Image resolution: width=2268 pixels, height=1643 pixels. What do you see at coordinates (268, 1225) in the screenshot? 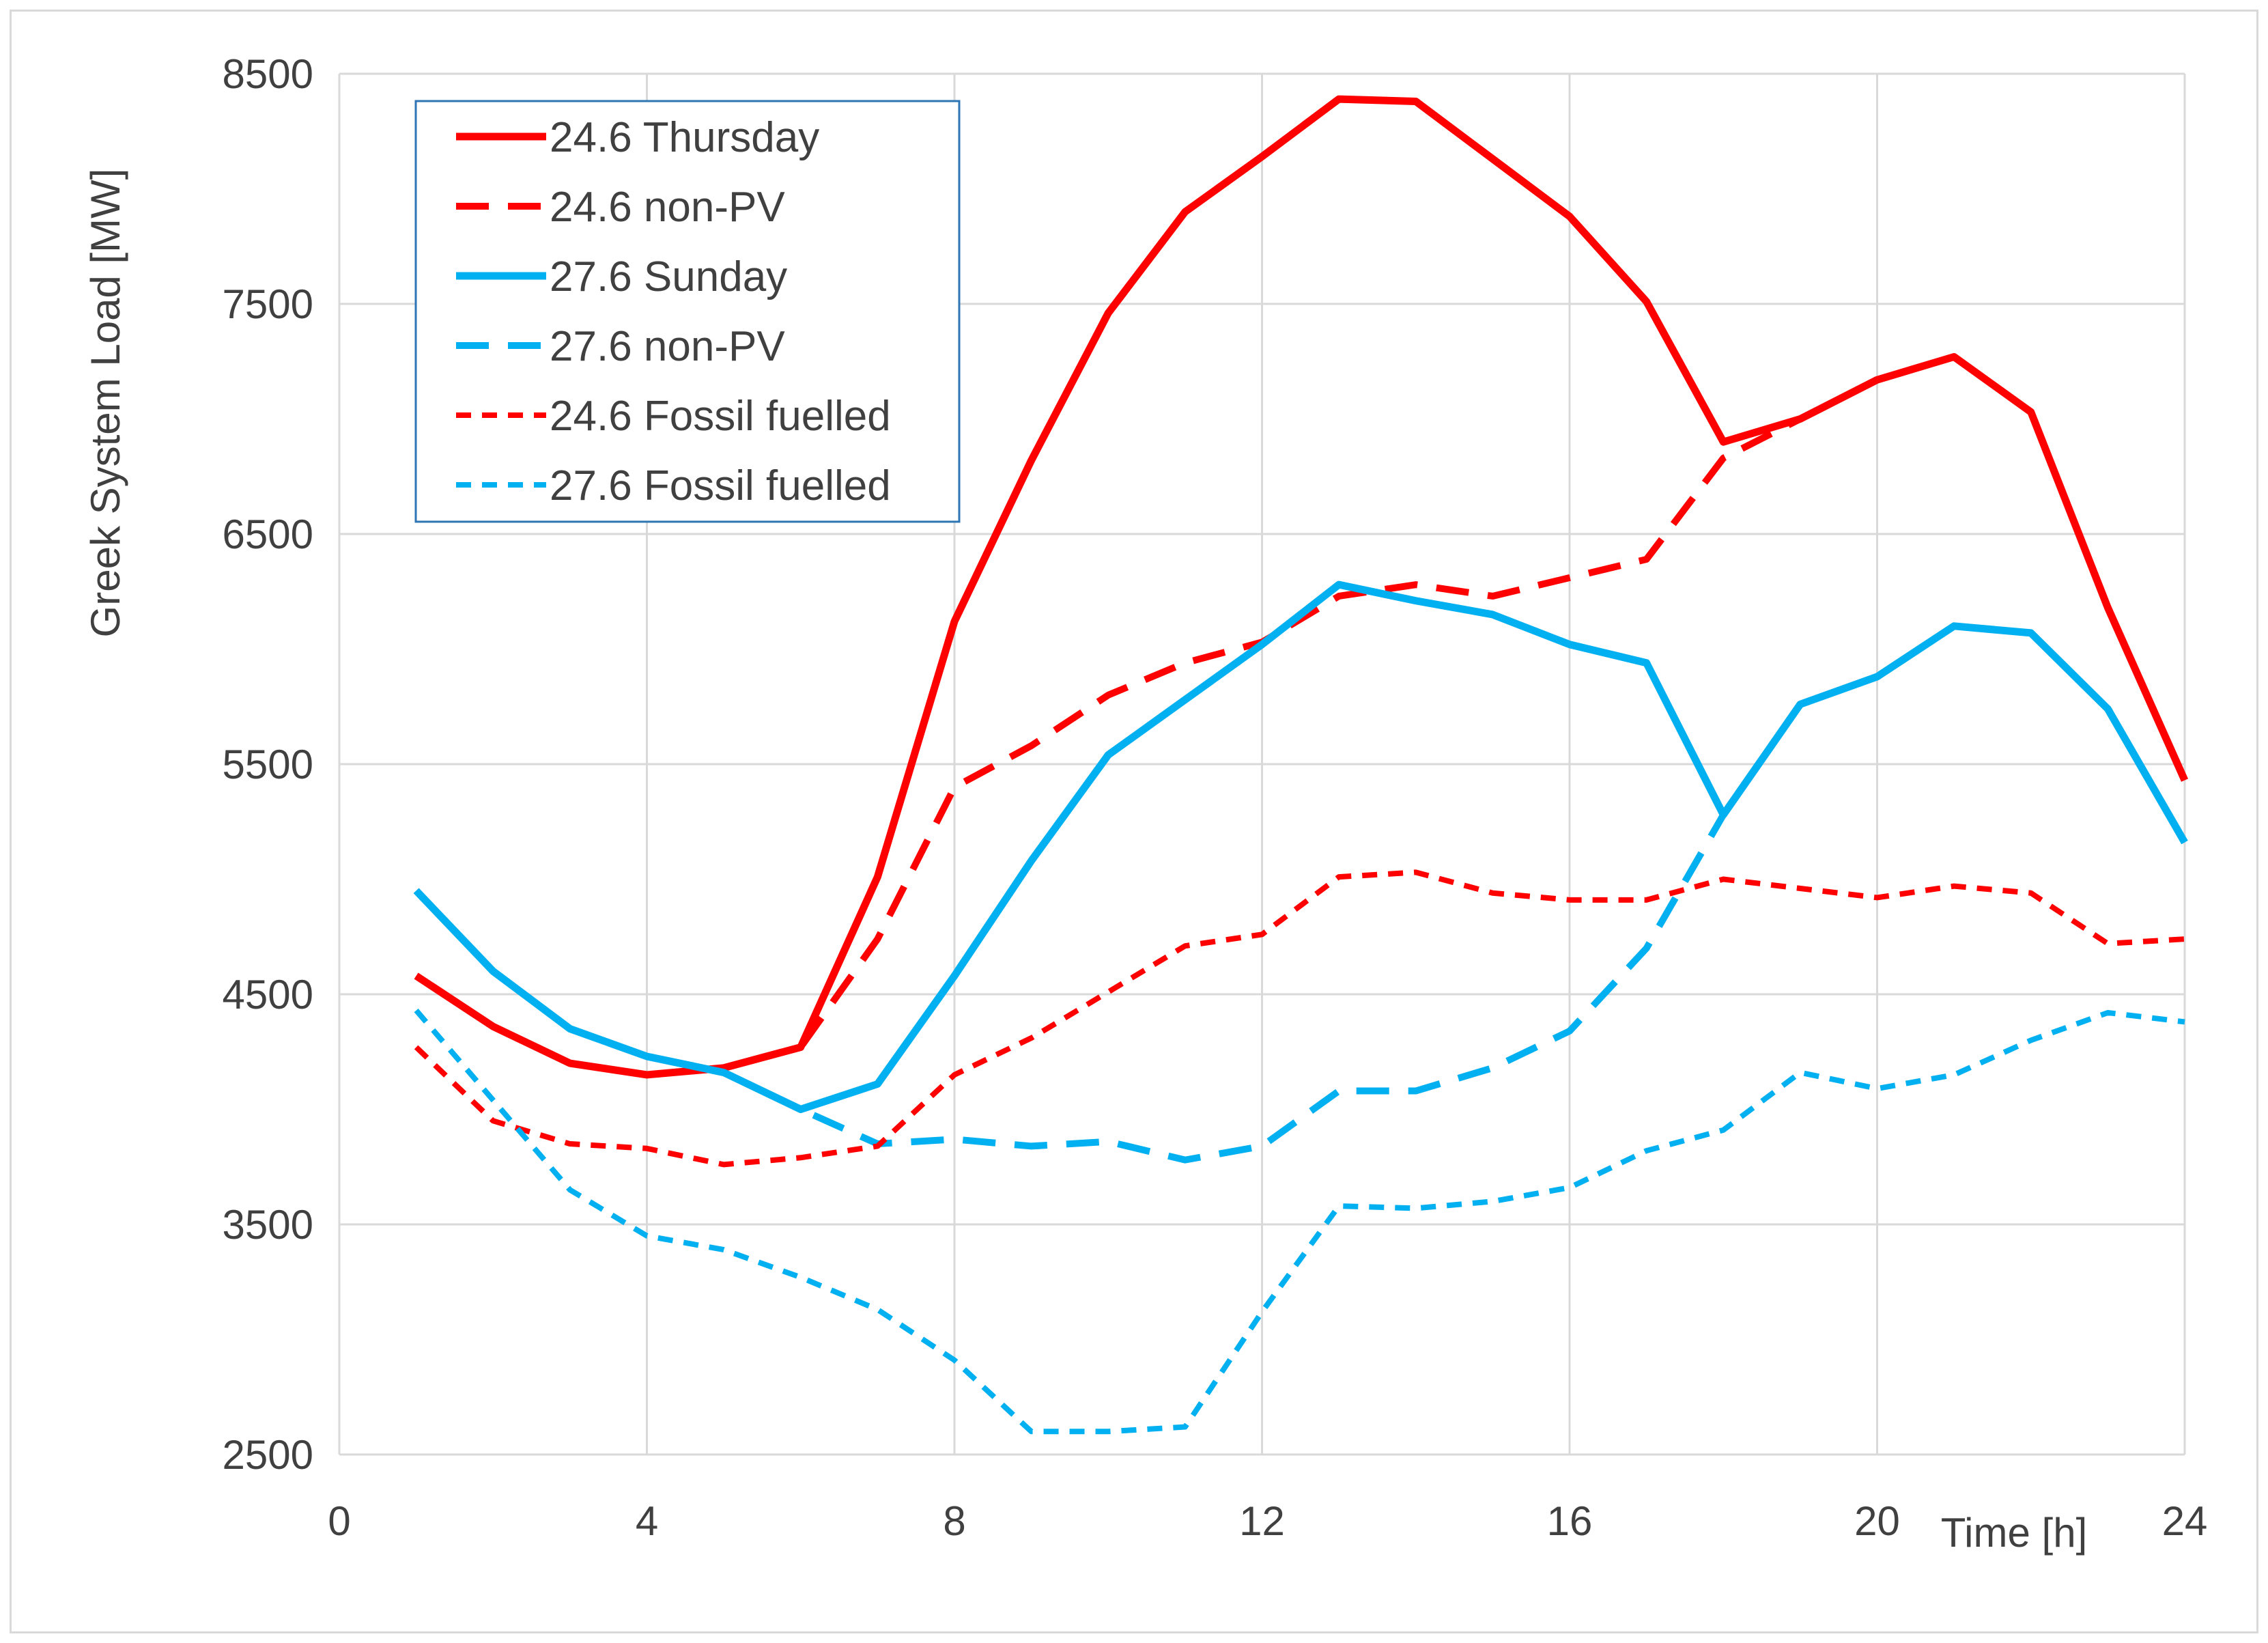
I see `y-tick-label: 3500` at bounding box center [268, 1225].